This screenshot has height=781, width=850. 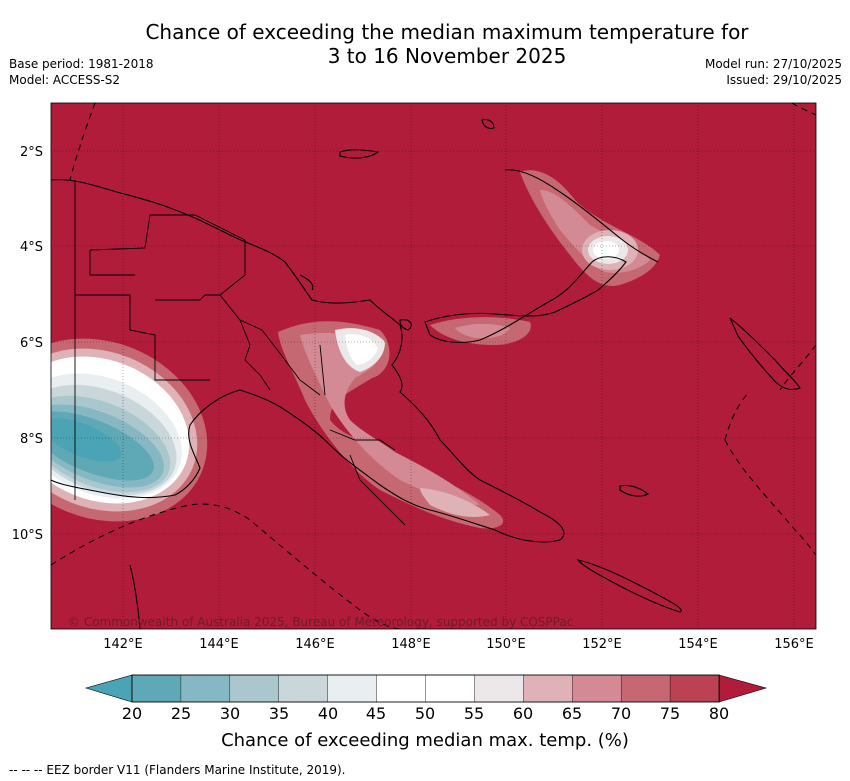 What do you see at coordinates (31, 152) in the screenshot?
I see `lat-label: 2°S` at bounding box center [31, 152].